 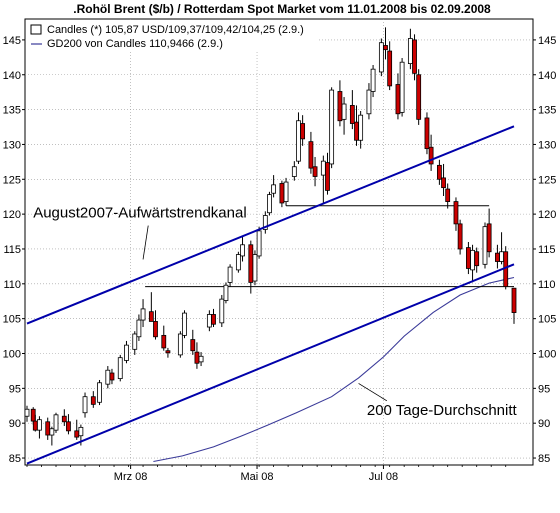 What do you see at coordinates (544, 250) in the screenshot?
I see `y-axis-right: 85 90 95 100 105 110 115 120 125 130 135 140 145` at bounding box center [544, 250].